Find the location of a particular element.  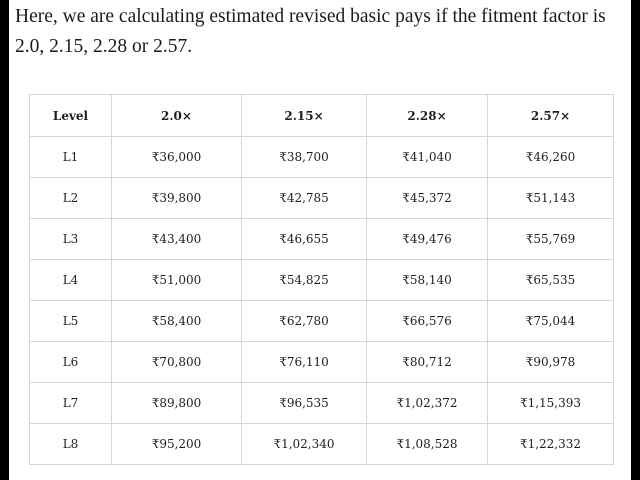

table-row: L4 ₹51,000 ₹54,825 ₹58,140 ₹65,535 is located at coordinates (321, 280).